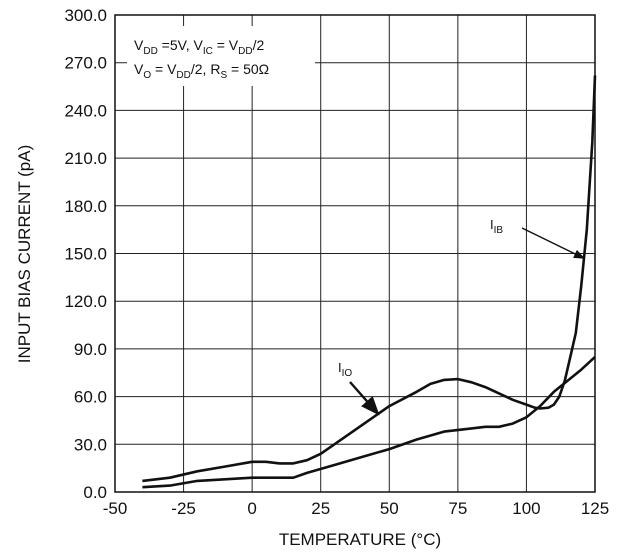 The height and width of the screenshot is (552, 624). Describe the element at coordinates (251, 508) in the screenshot. I see `x-tick-label: 0` at that location.